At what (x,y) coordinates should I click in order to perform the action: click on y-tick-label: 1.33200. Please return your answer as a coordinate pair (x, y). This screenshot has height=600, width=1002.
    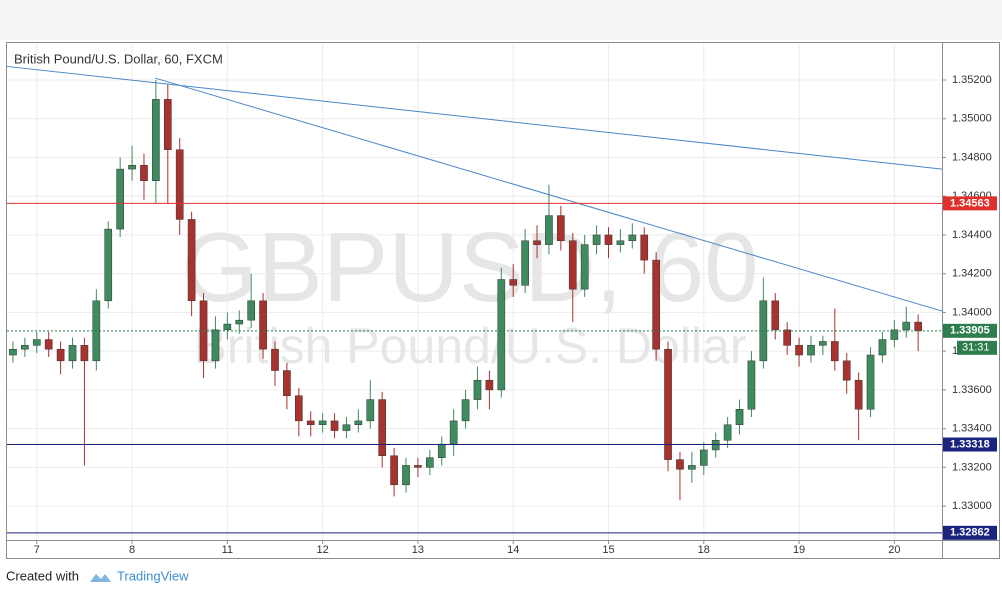
    Looking at the image, I should click on (972, 467).